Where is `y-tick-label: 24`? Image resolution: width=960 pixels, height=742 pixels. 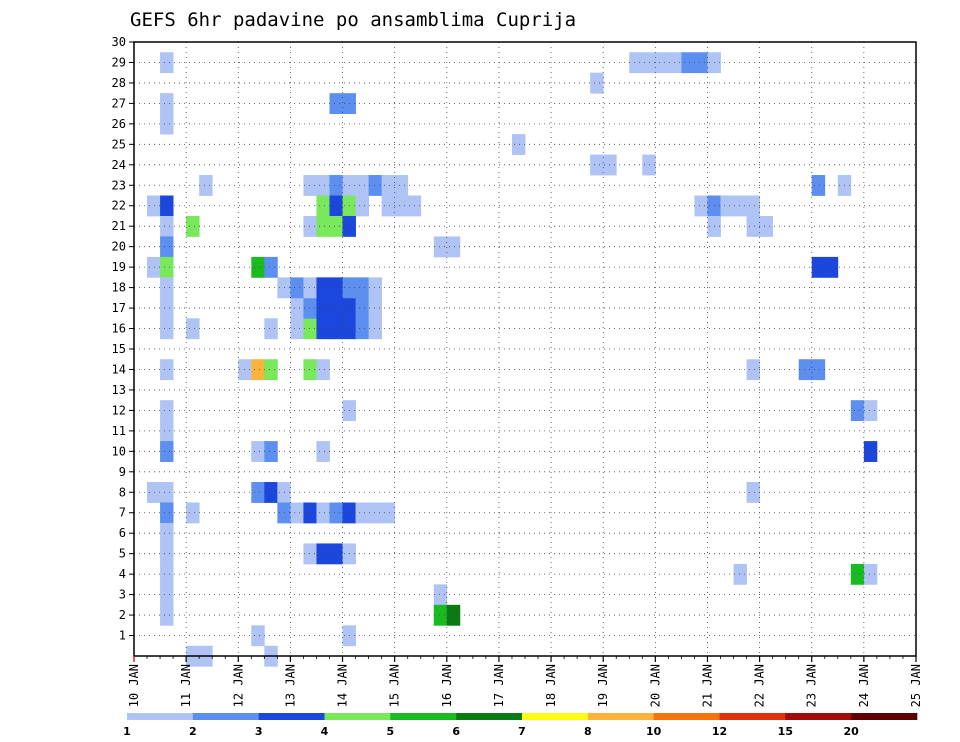 y-tick-label: 24 is located at coordinates (119, 165).